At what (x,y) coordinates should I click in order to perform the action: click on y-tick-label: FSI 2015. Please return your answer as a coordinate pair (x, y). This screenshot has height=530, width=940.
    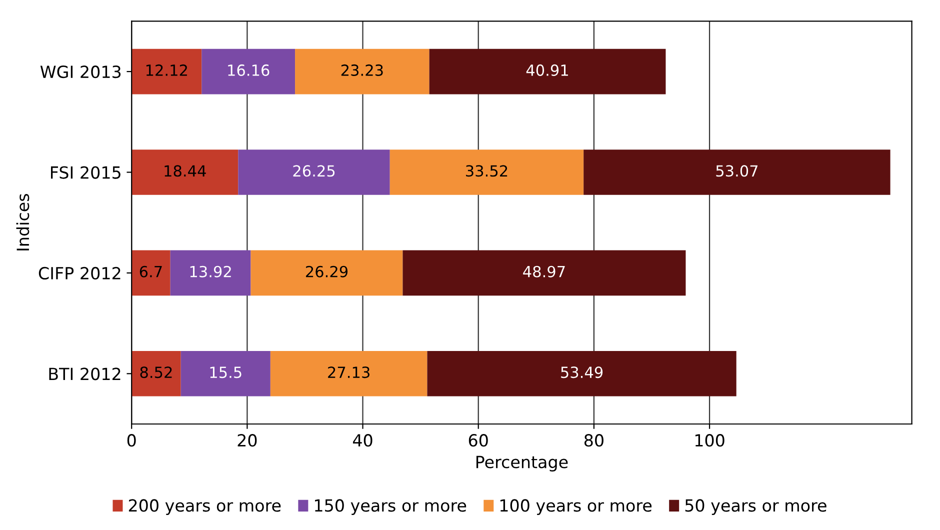
    Looking at the image, I should click on (85, 172).